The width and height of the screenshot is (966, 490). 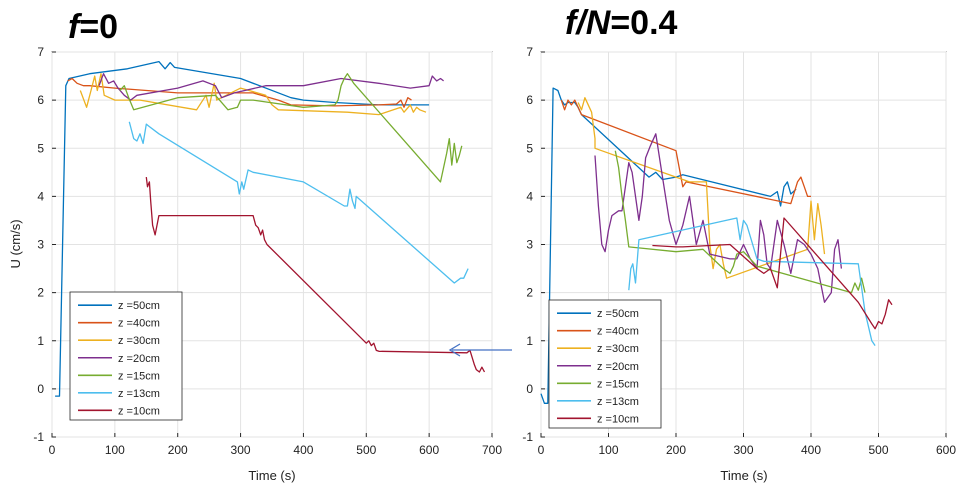 What do you see at coordinates (743, 475) in the screenshot?
I see `x-axis-label-fN04: Time (s)` at bounding box center [743, 475].